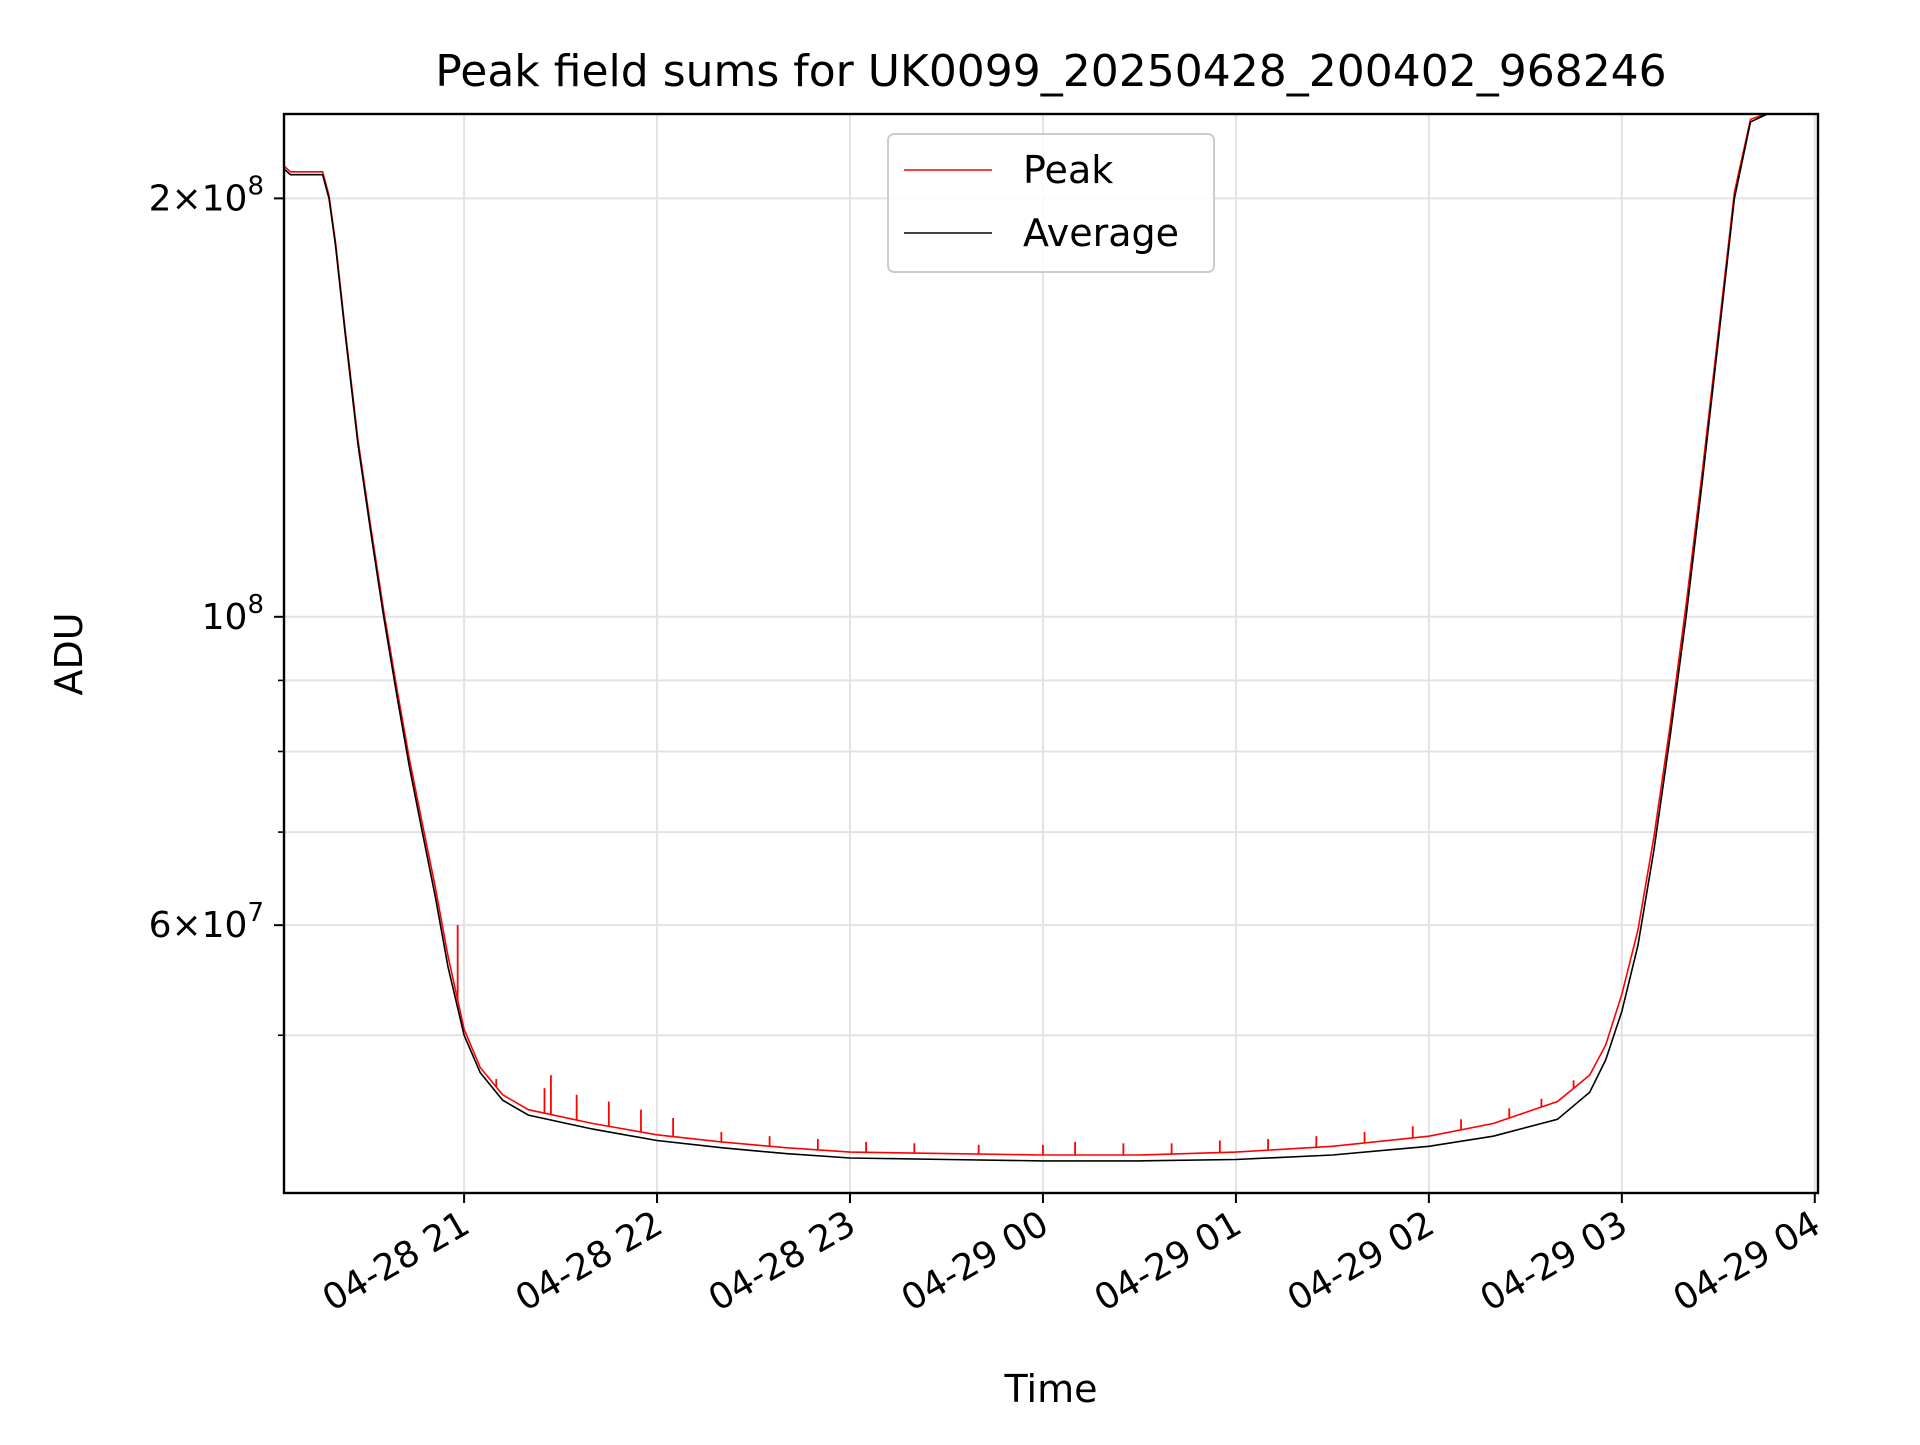 The height and width of the screenshot is (1445, 1920). What do you see at coordinates (1068, 170) in the screenshot?
I see `legend-label-peak: Peak` at bounding box center [1068, 170].